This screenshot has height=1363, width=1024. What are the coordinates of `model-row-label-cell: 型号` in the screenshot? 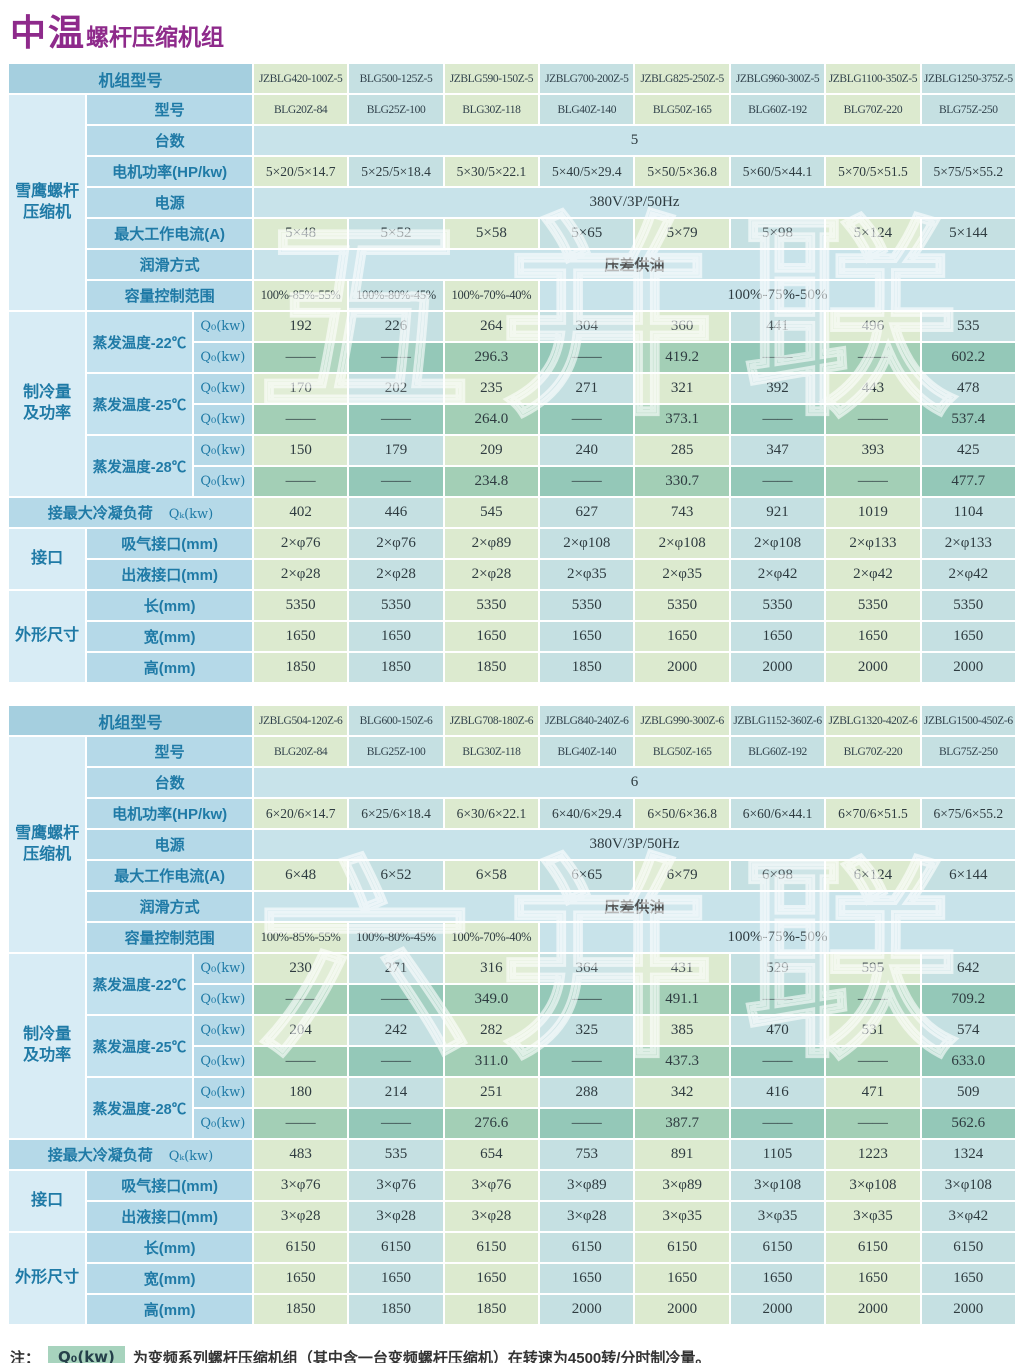 It's located at (169, 751).